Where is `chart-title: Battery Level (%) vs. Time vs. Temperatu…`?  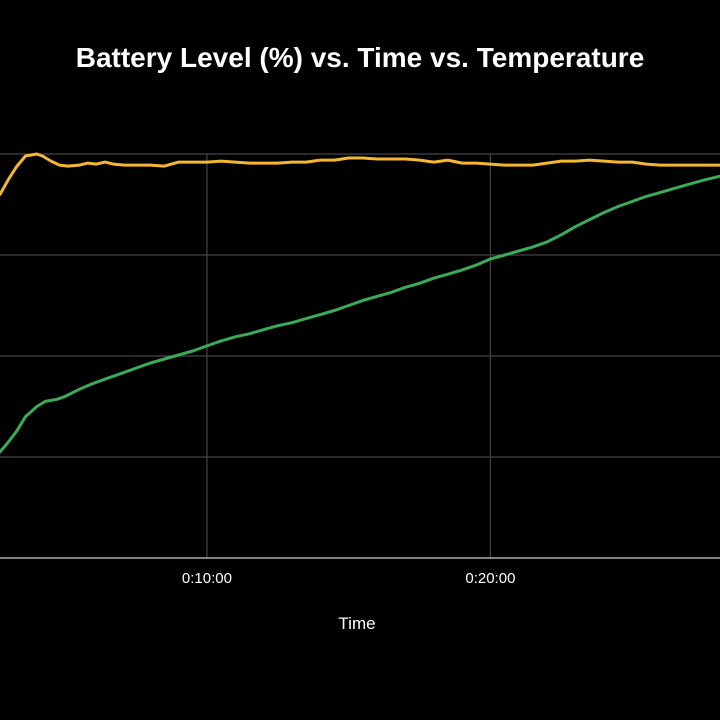 chart-title: Battery Level (%) vs. Time vs. Temperatu… is located at coordinates (360, 57).